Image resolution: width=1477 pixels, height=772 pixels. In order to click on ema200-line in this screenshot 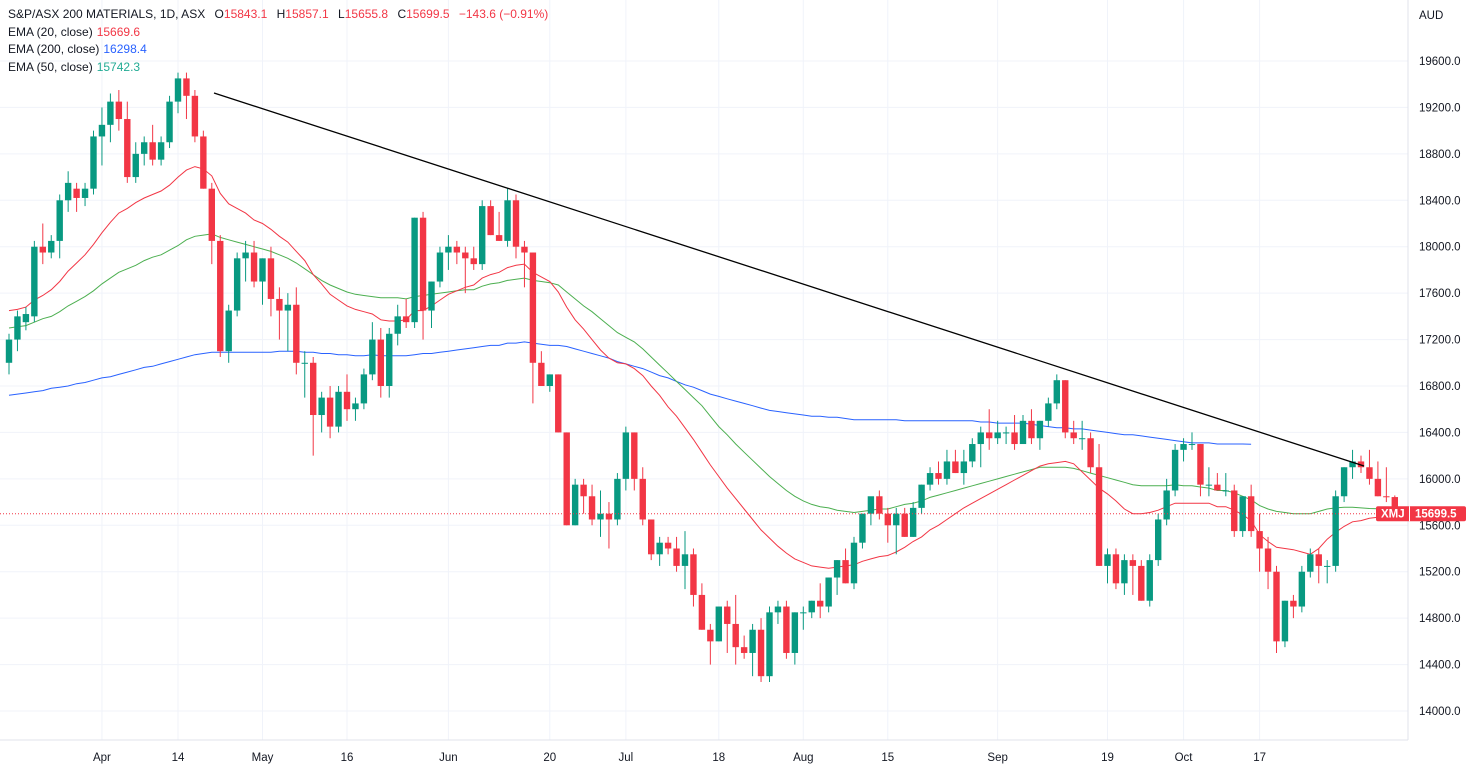, I will do `click(630, 393)`.